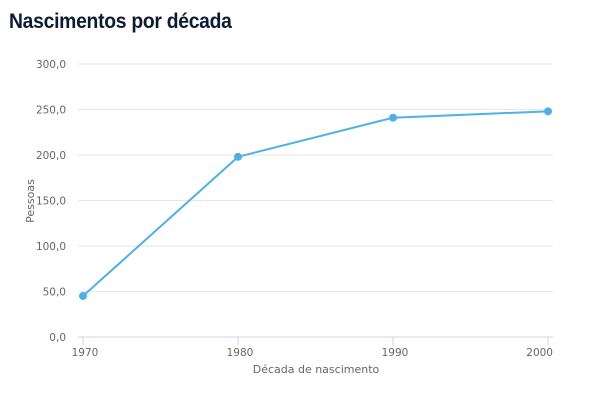  I want to click on y-tick-label: 50,0, so click(54, 293).